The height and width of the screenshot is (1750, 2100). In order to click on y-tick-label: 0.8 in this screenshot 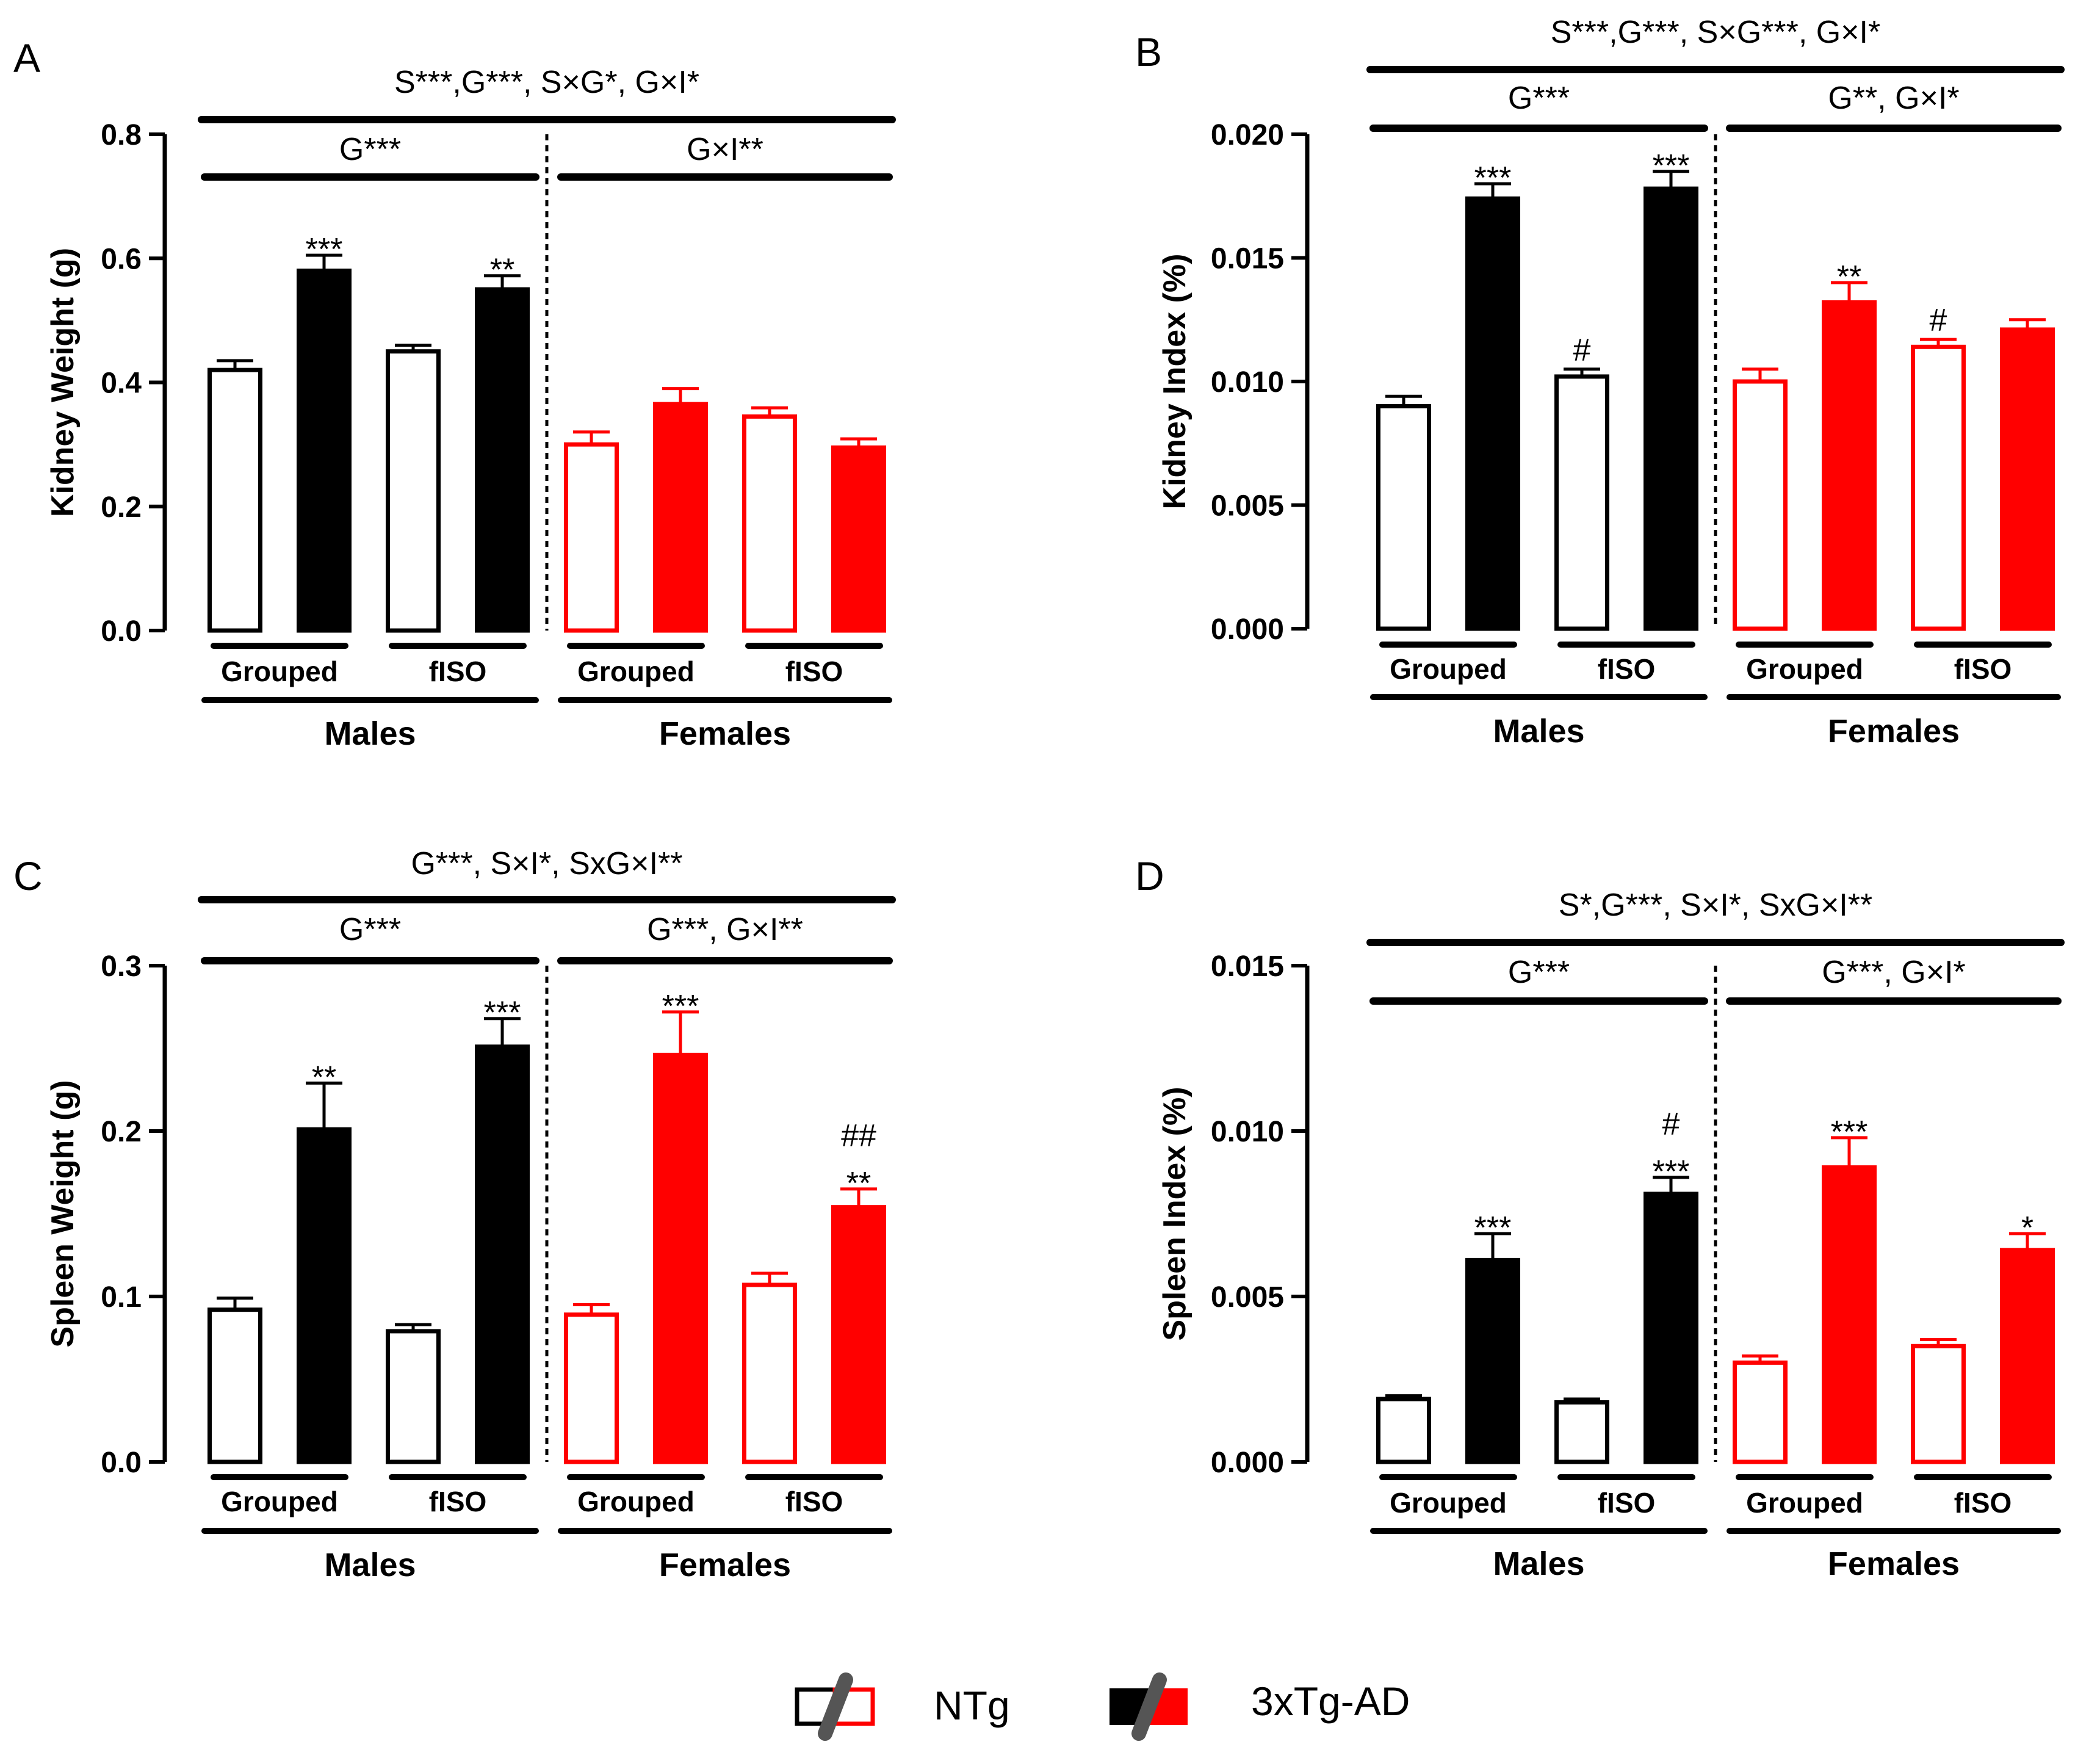, I will do `click(121, 135)`.